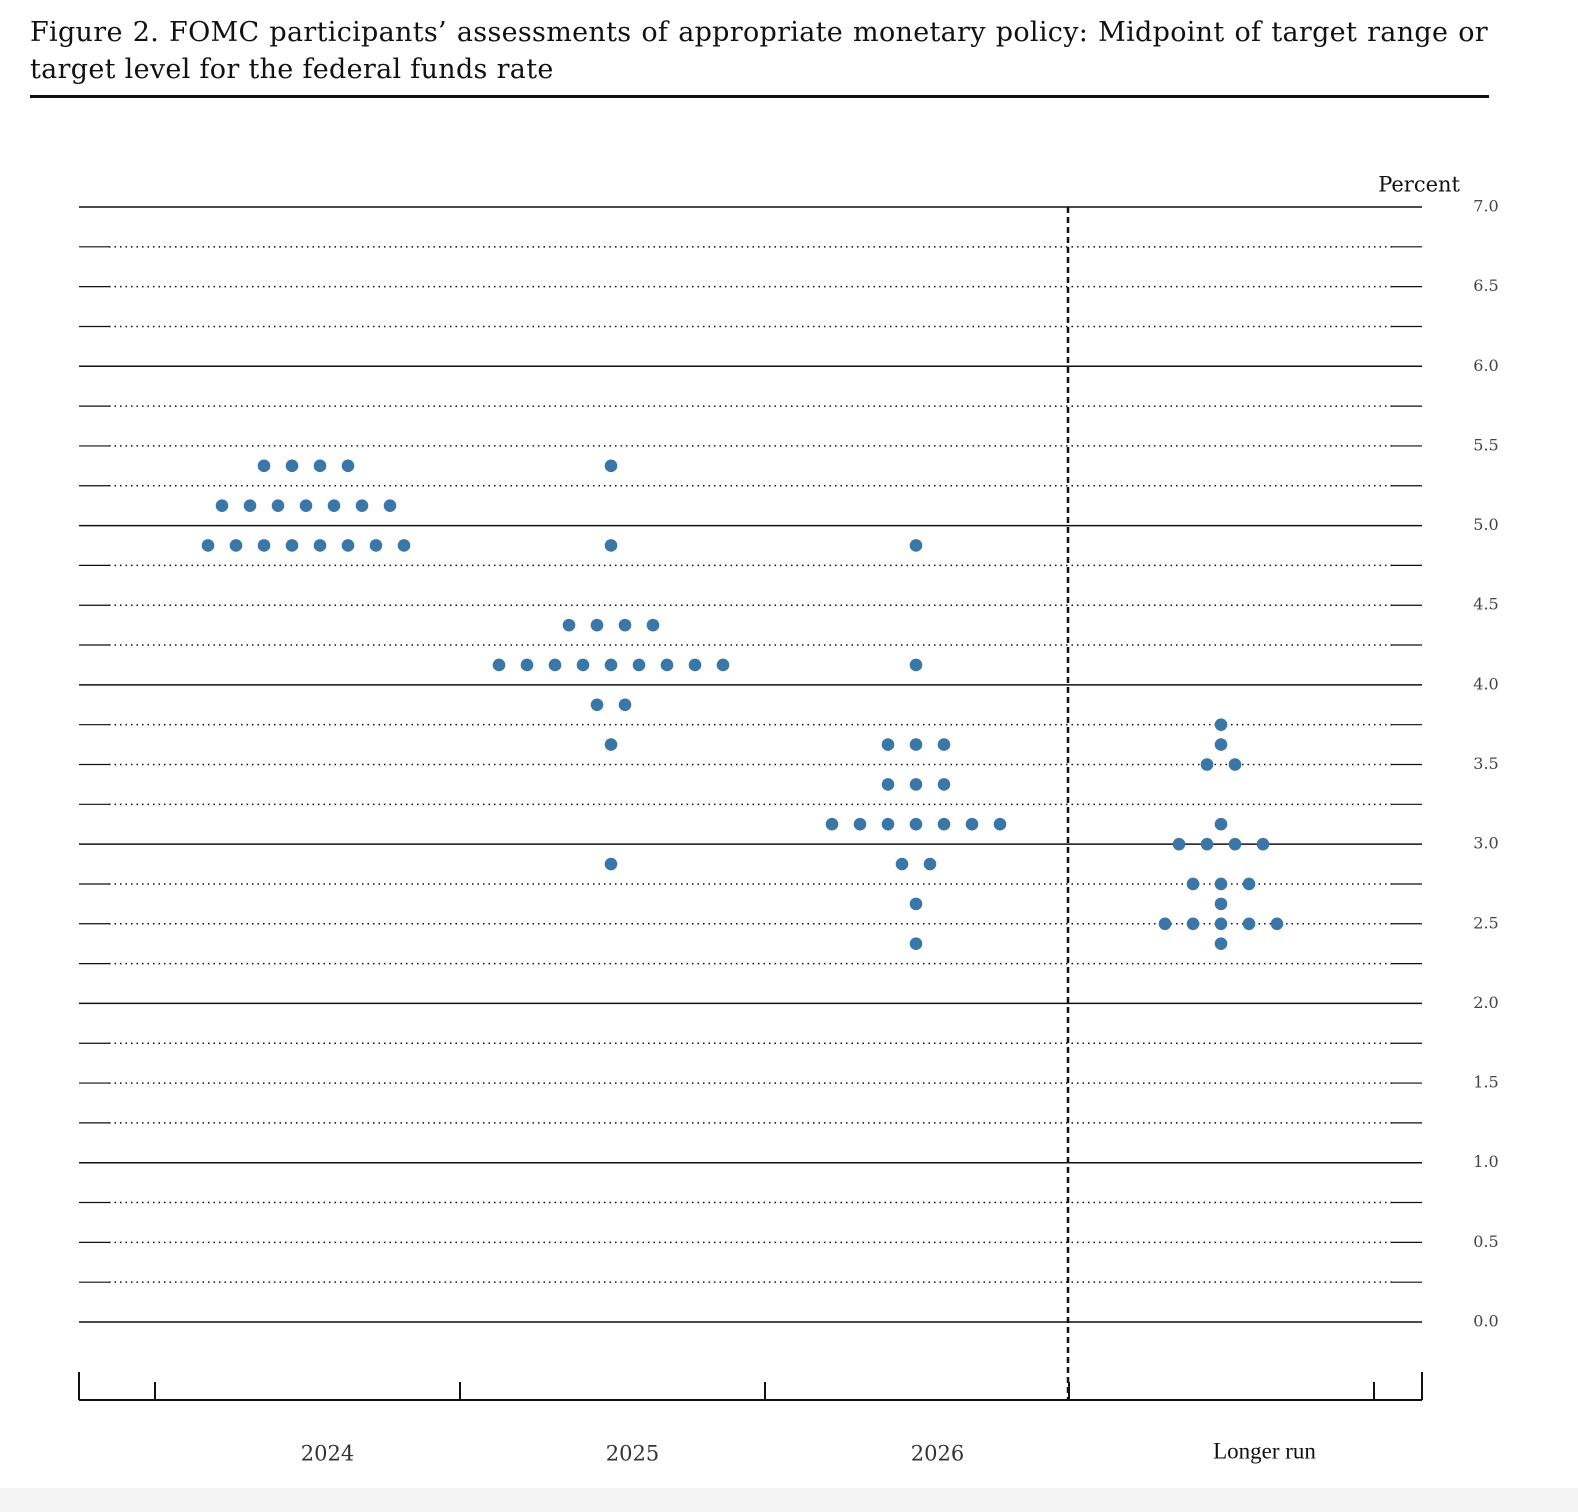  I want to click on y-tick-label: 0.5, so click(1485, 1241).